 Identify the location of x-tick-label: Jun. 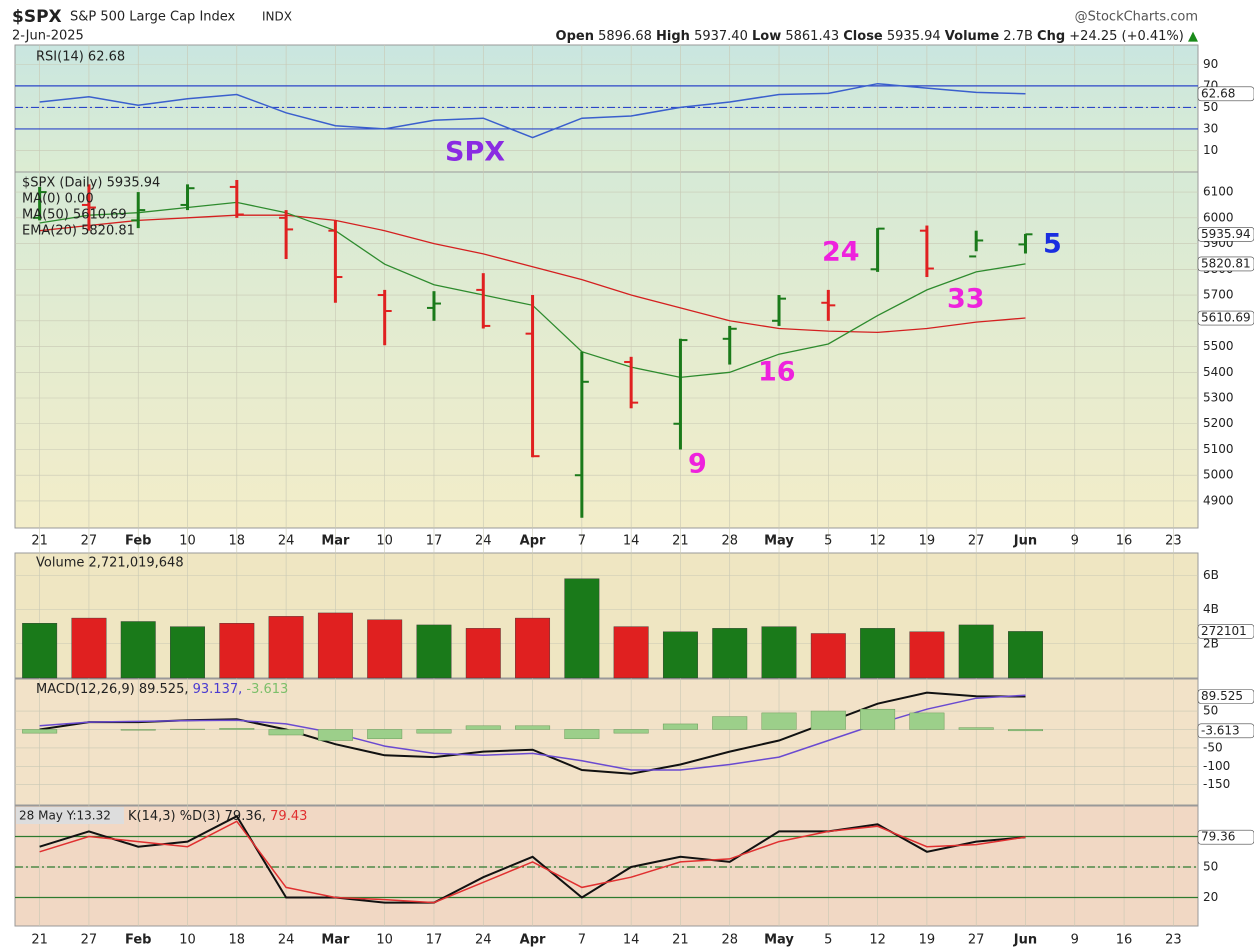
(1025, 940).